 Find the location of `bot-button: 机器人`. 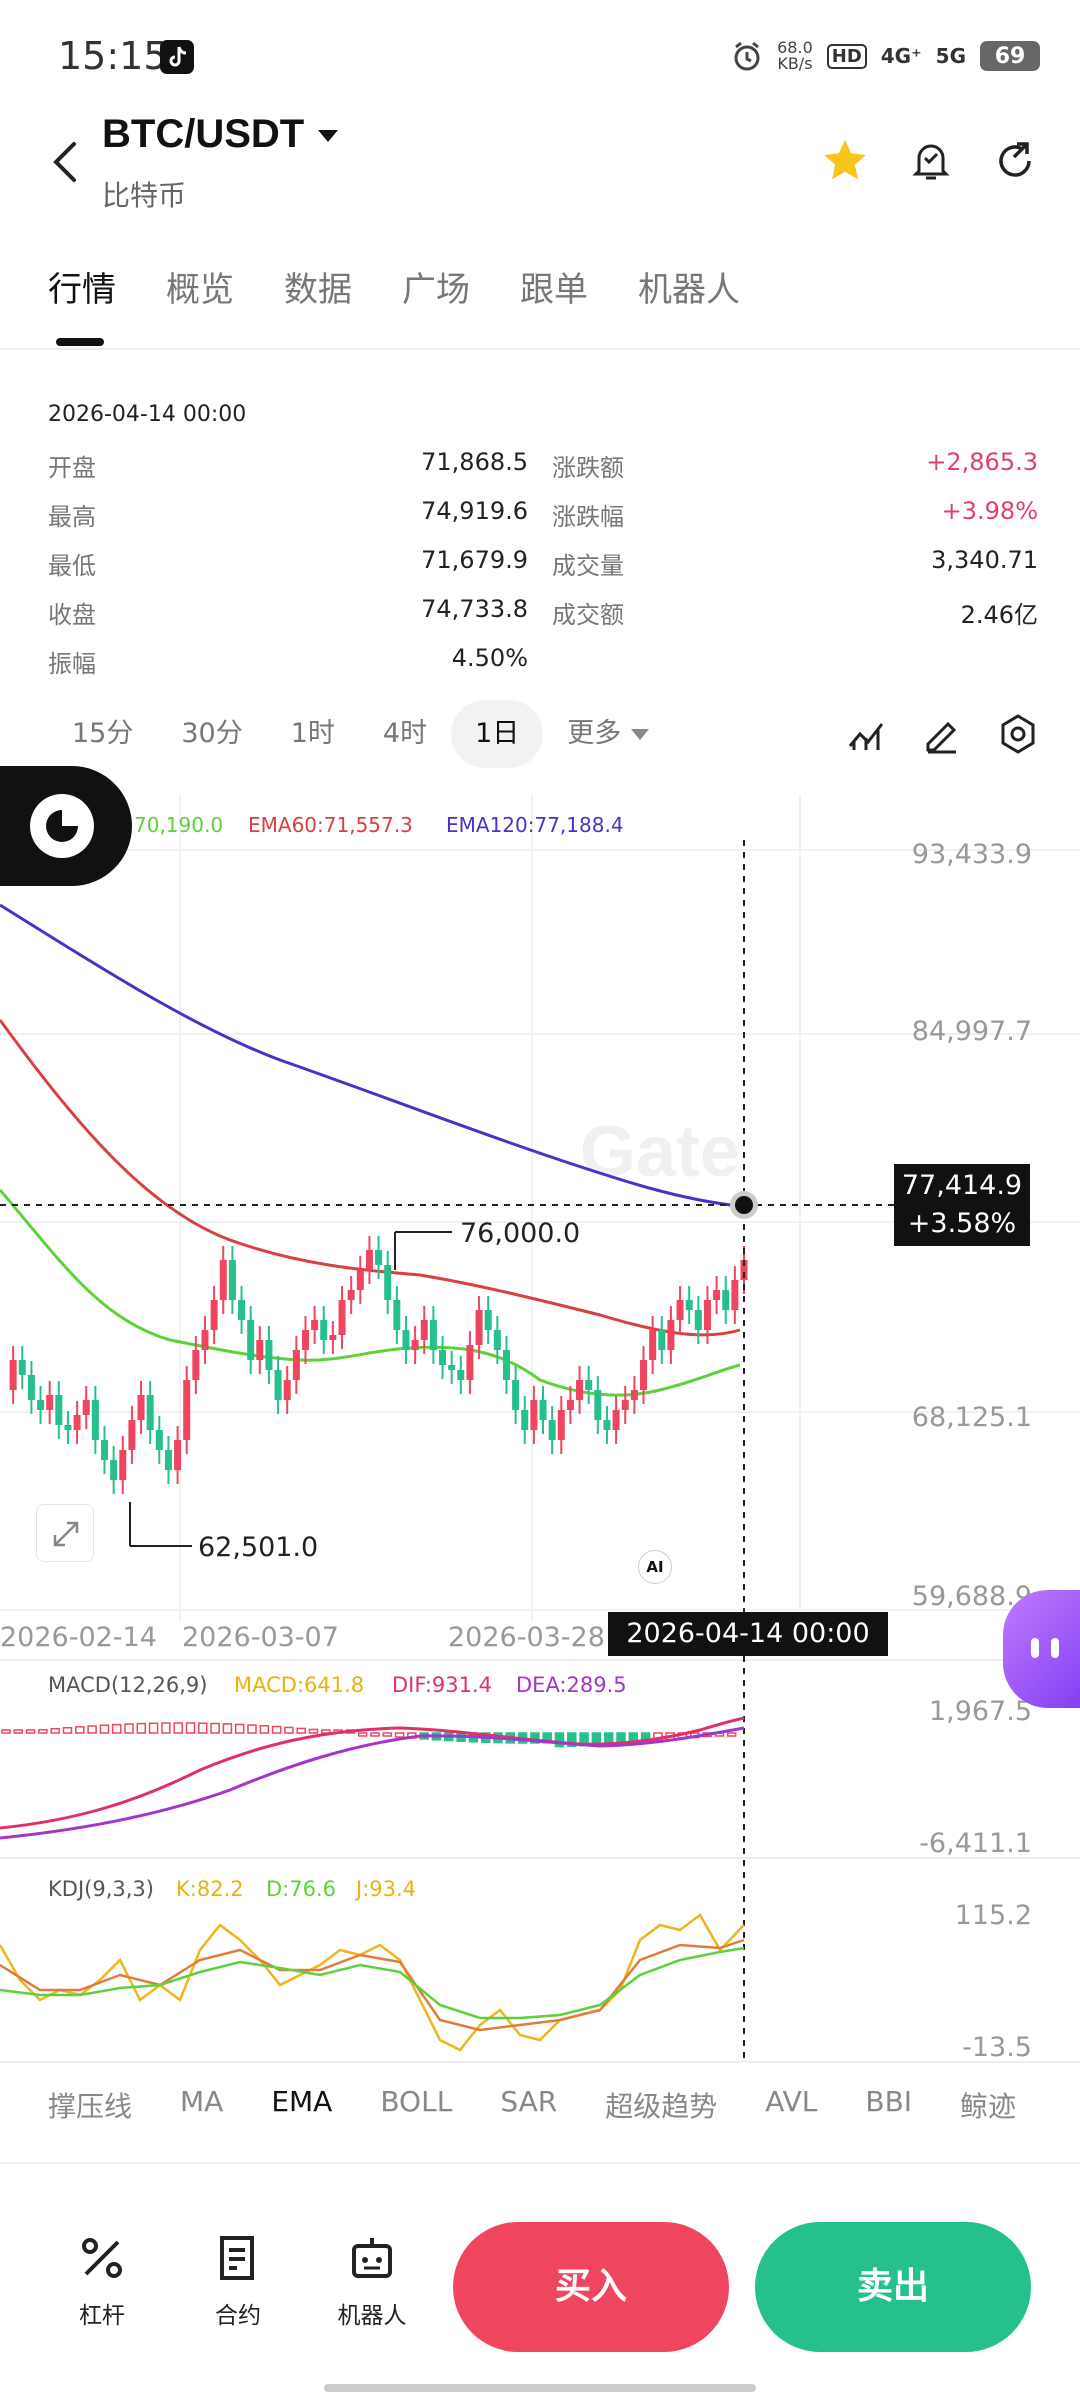

bot-button: 机器人 is located at coordinates (372, 2281).